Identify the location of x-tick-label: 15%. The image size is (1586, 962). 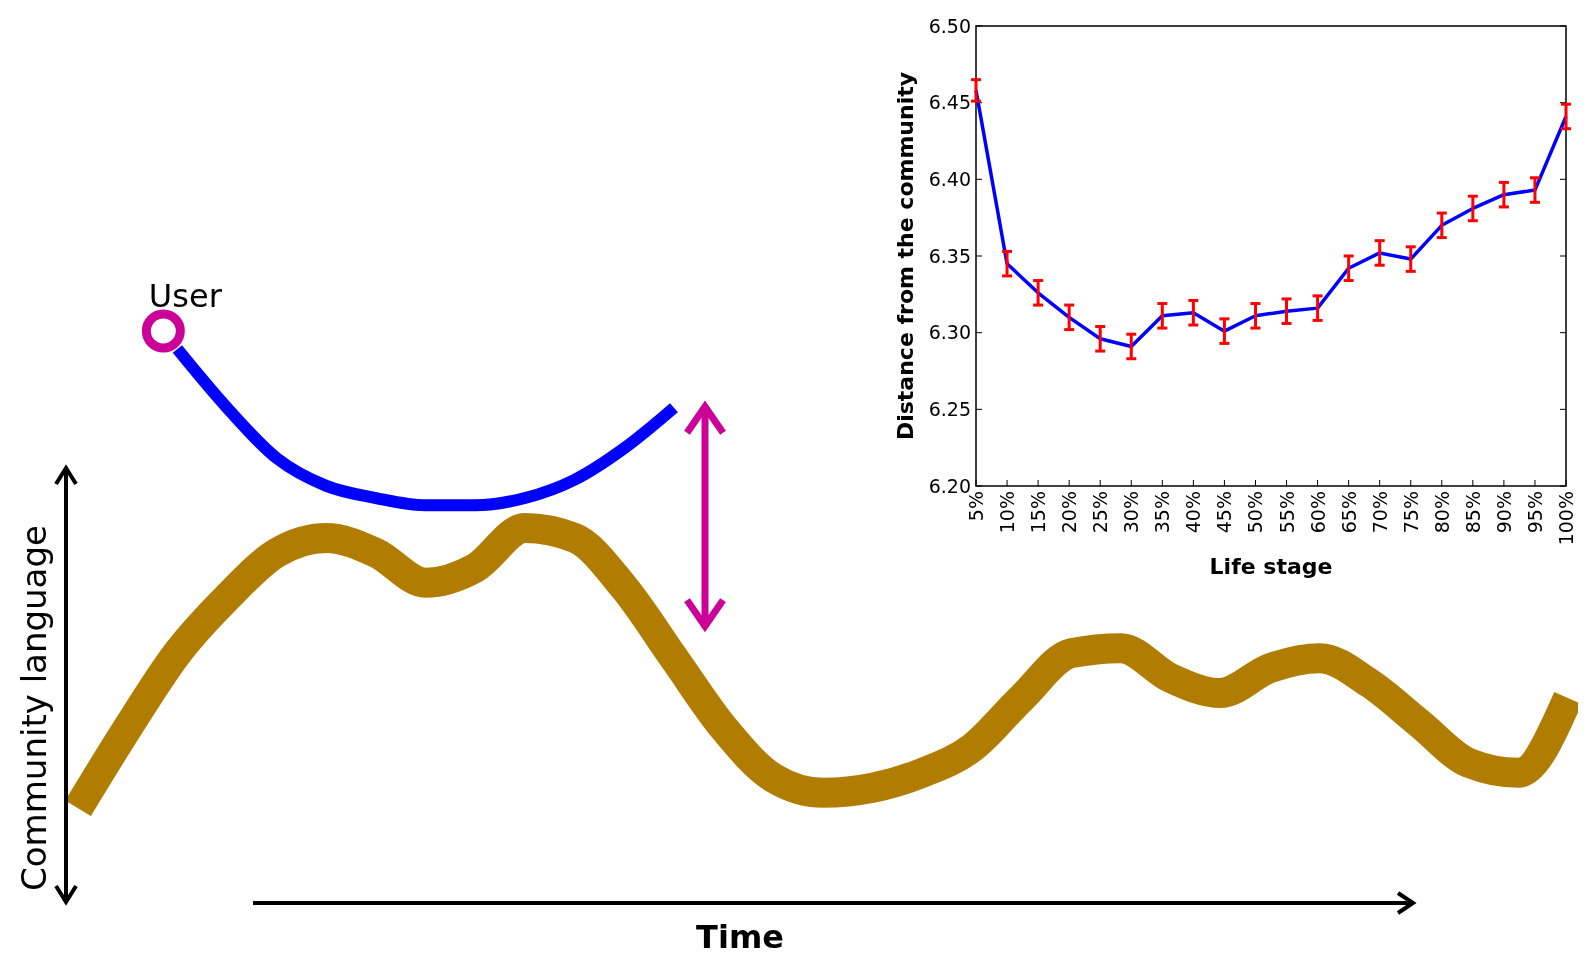
(1038, 512).